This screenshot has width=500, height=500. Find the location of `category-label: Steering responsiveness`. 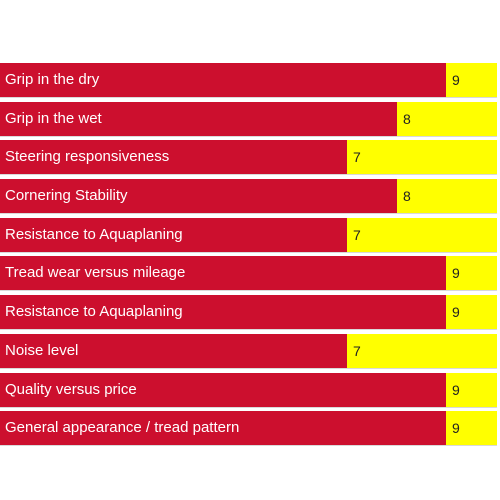

category-label: Steering responsiveness is located at coordinates (87, 157).